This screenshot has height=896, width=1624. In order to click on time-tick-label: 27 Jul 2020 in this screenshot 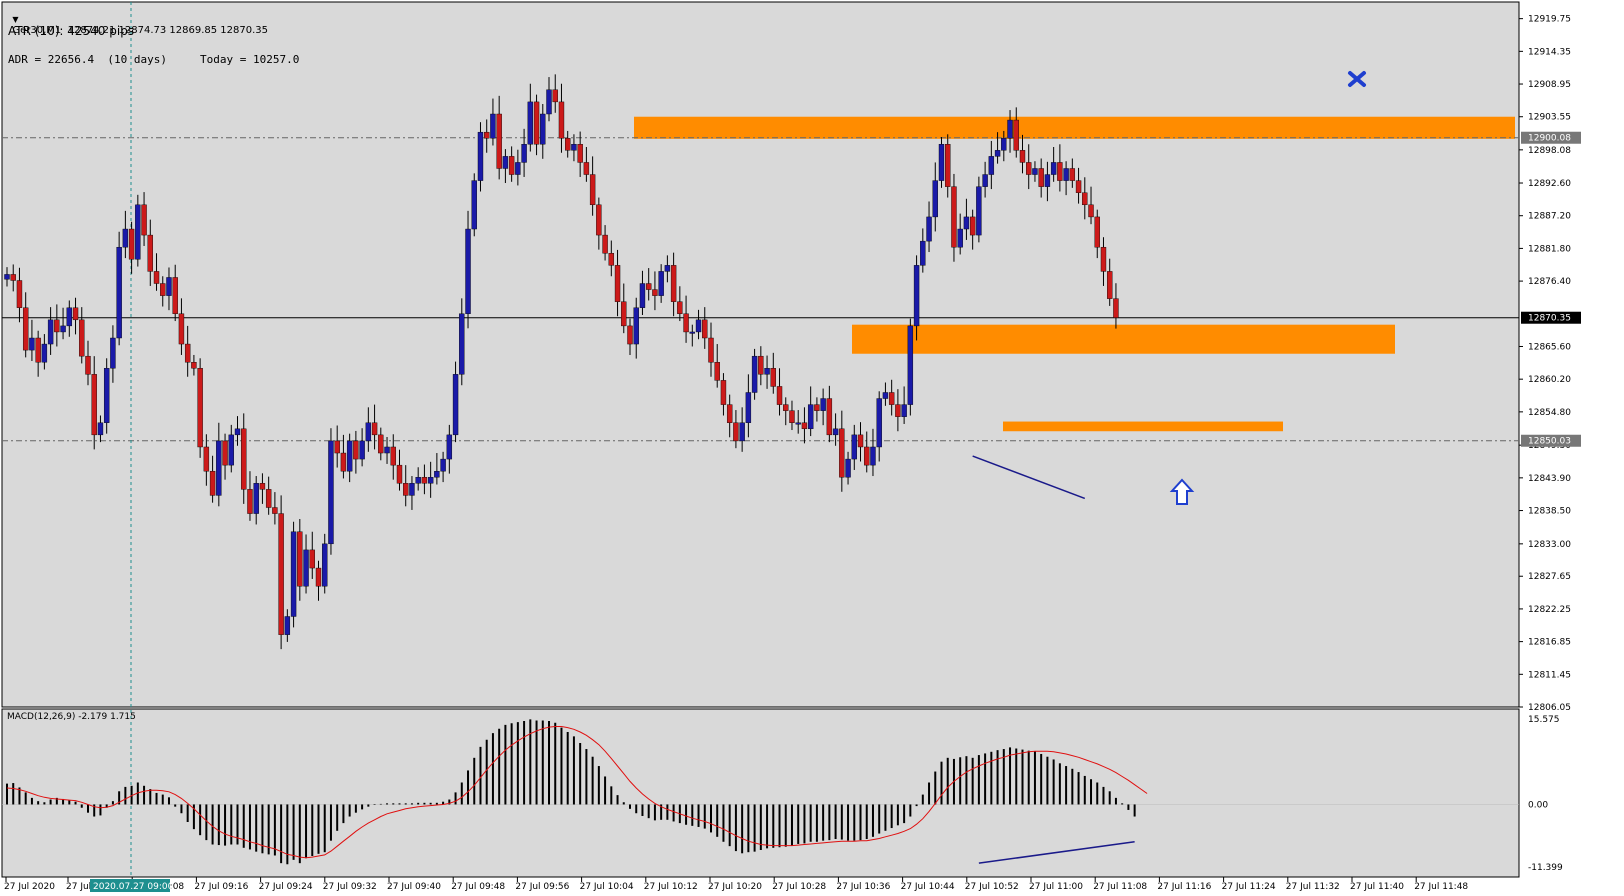, I will do `click(29, 887)`.